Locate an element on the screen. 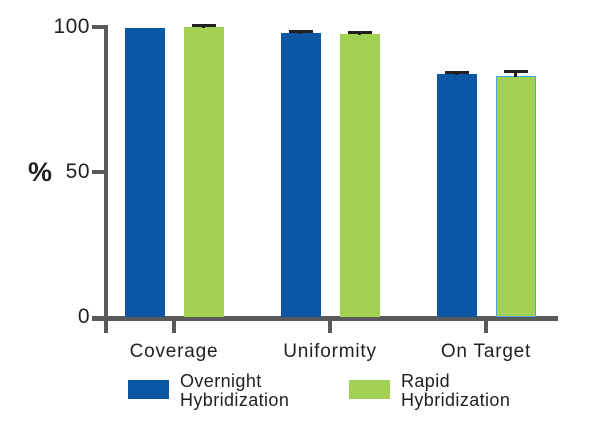  bar-overnight-hybridization-uniformity is located at coordinates (300, 175).